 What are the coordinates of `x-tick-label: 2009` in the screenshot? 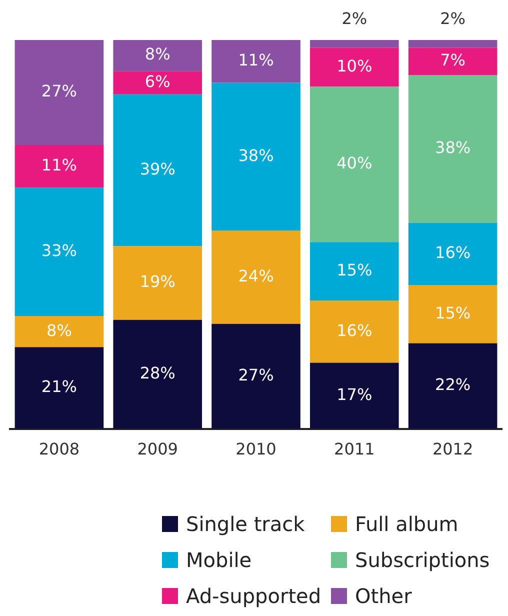 It's located at (157, 449).